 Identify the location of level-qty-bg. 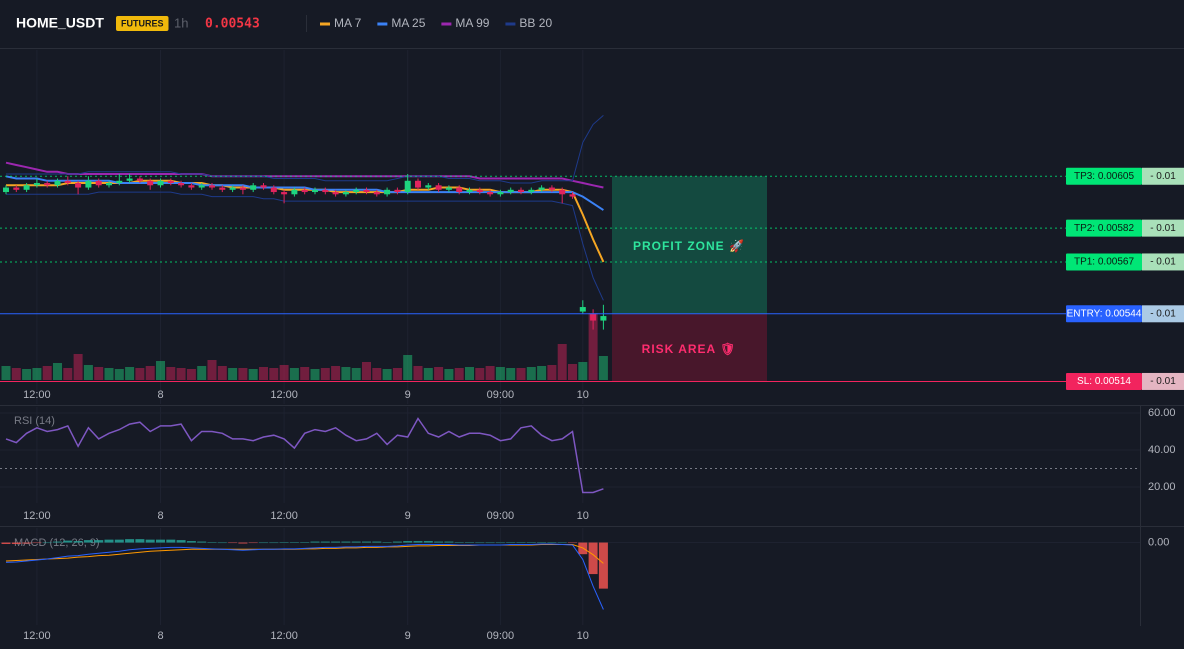
(1163, 314).